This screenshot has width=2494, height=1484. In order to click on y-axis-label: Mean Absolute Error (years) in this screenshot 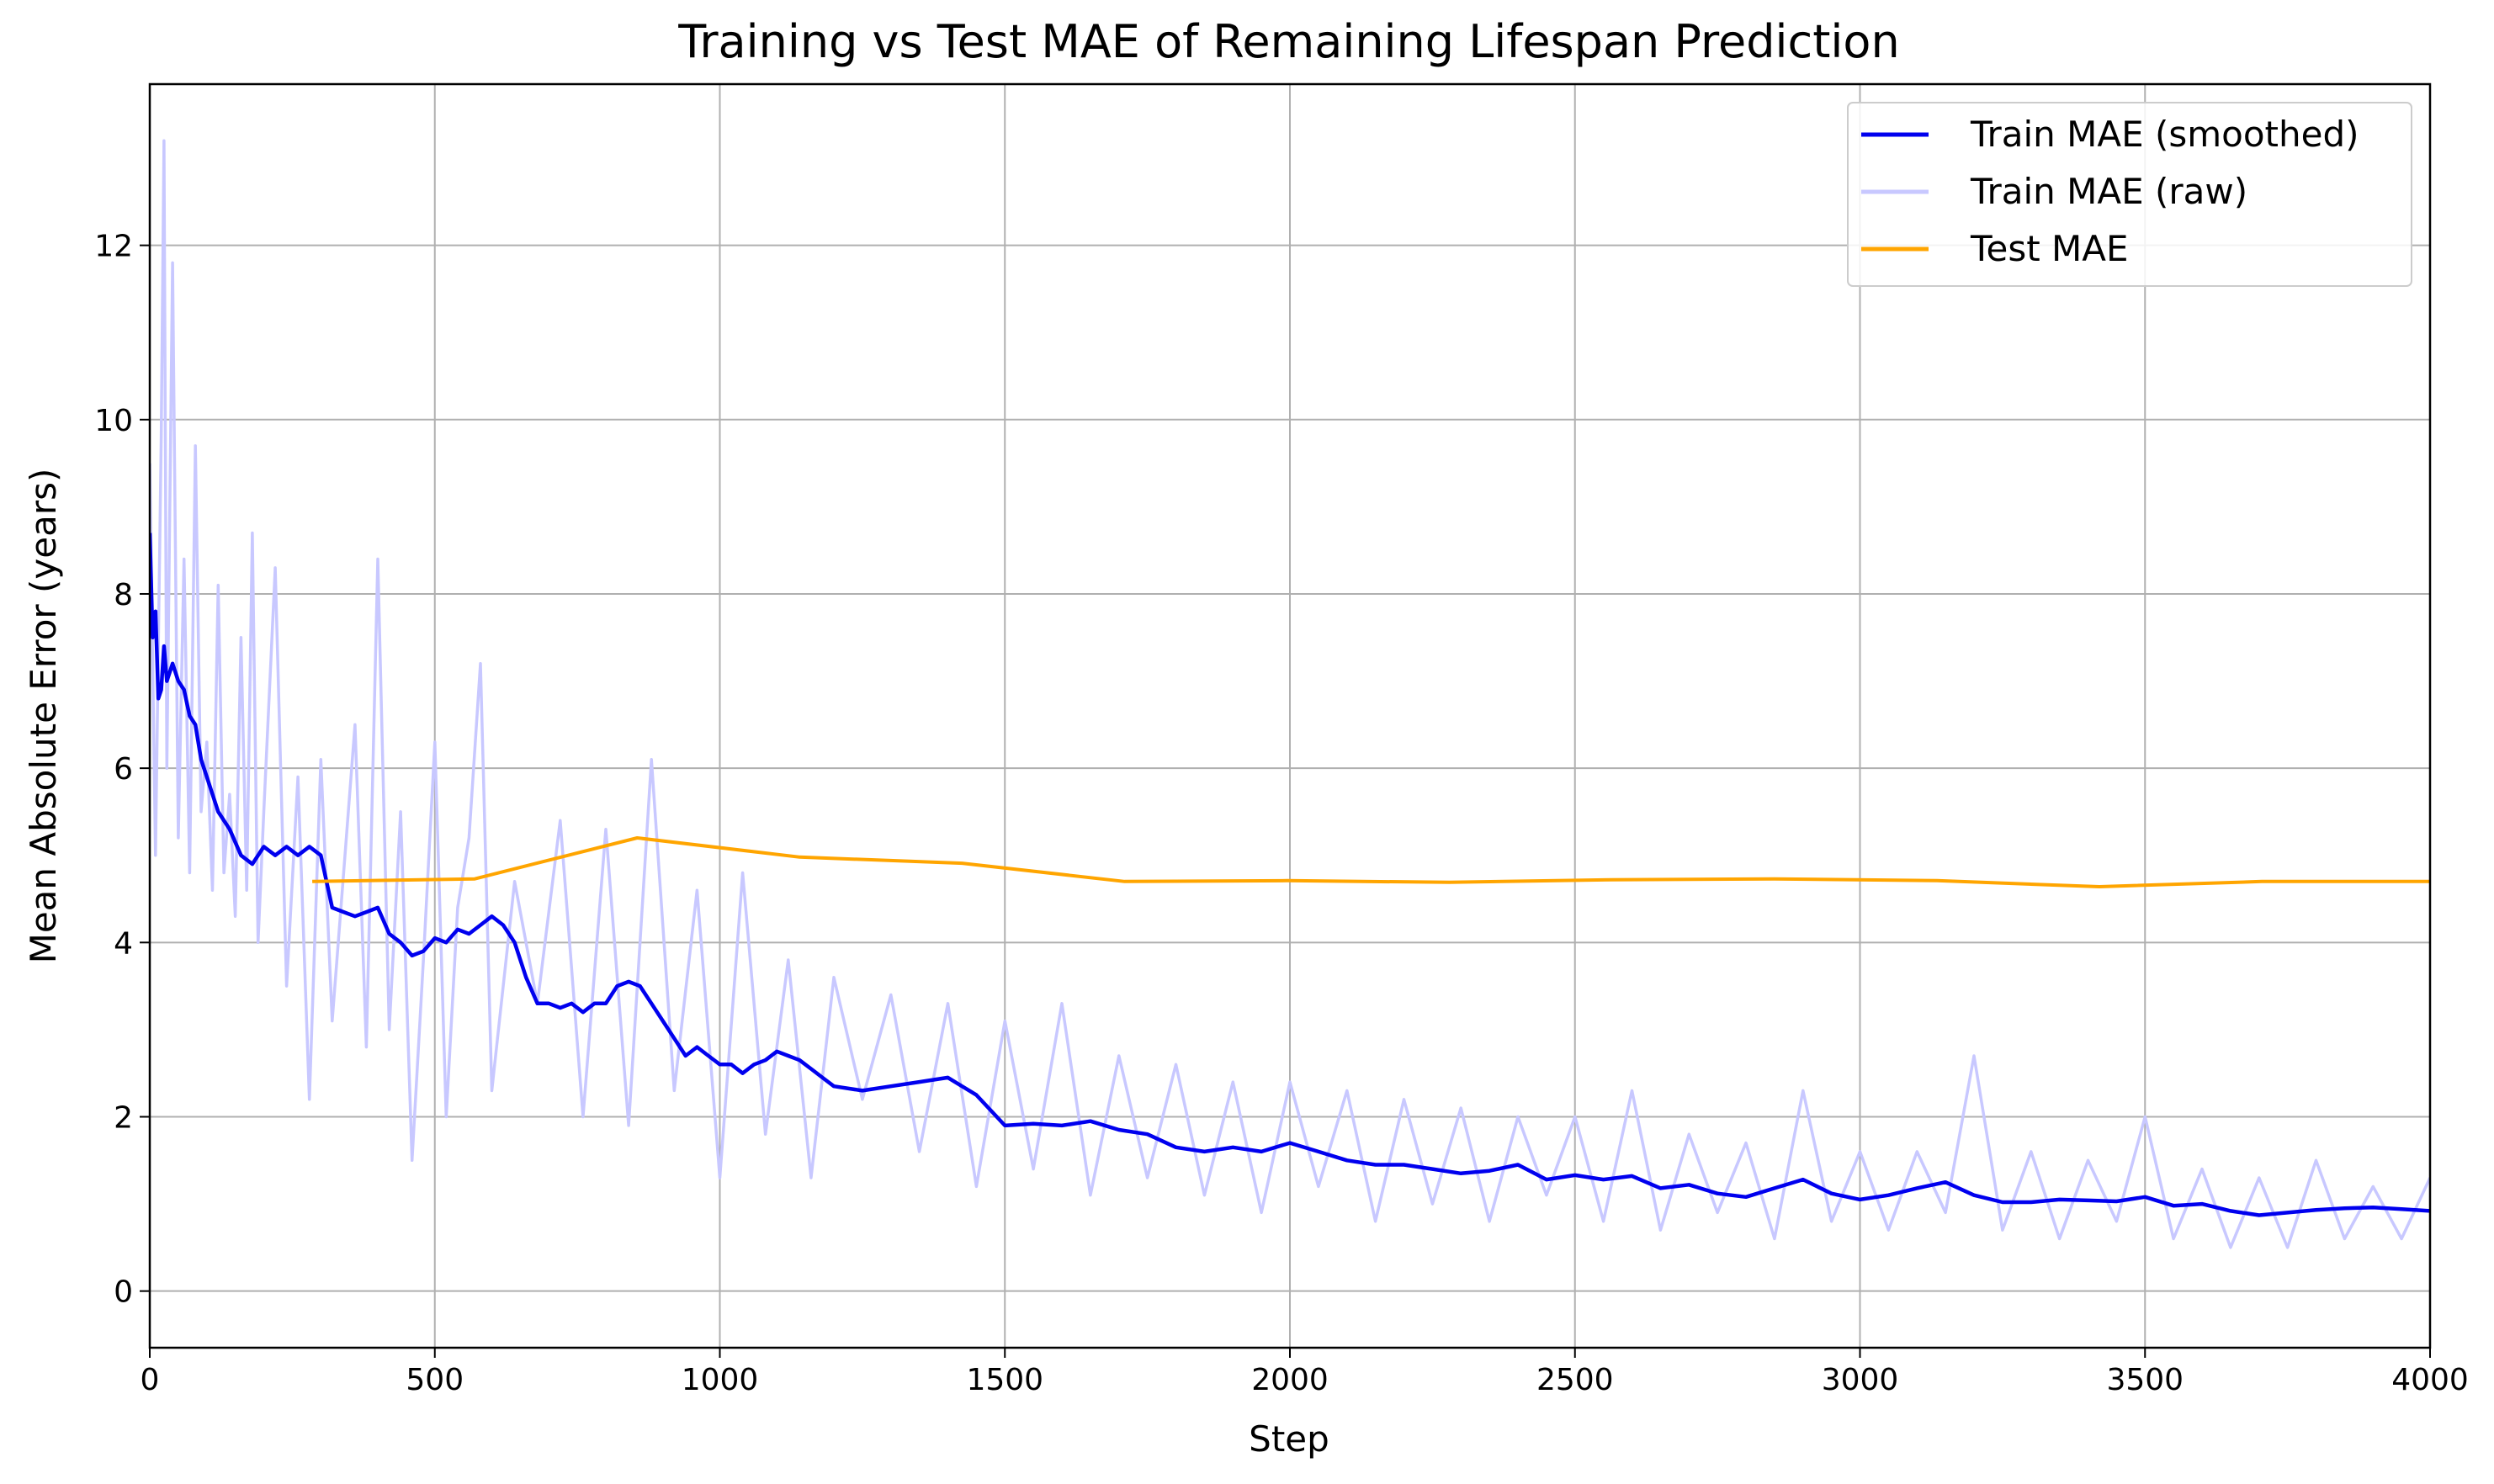, I will do `click(44, 716)`.